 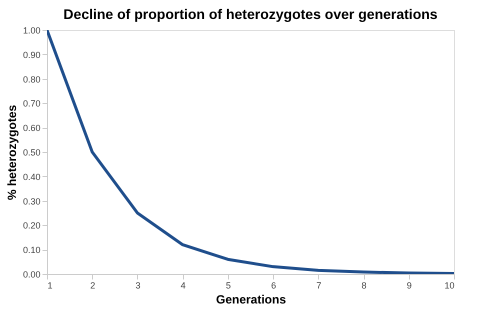 What do you see at coordinates (31, 201) in the screenshot?
I see `y-tick-label: 0.30` at bounding box center [31, 201].